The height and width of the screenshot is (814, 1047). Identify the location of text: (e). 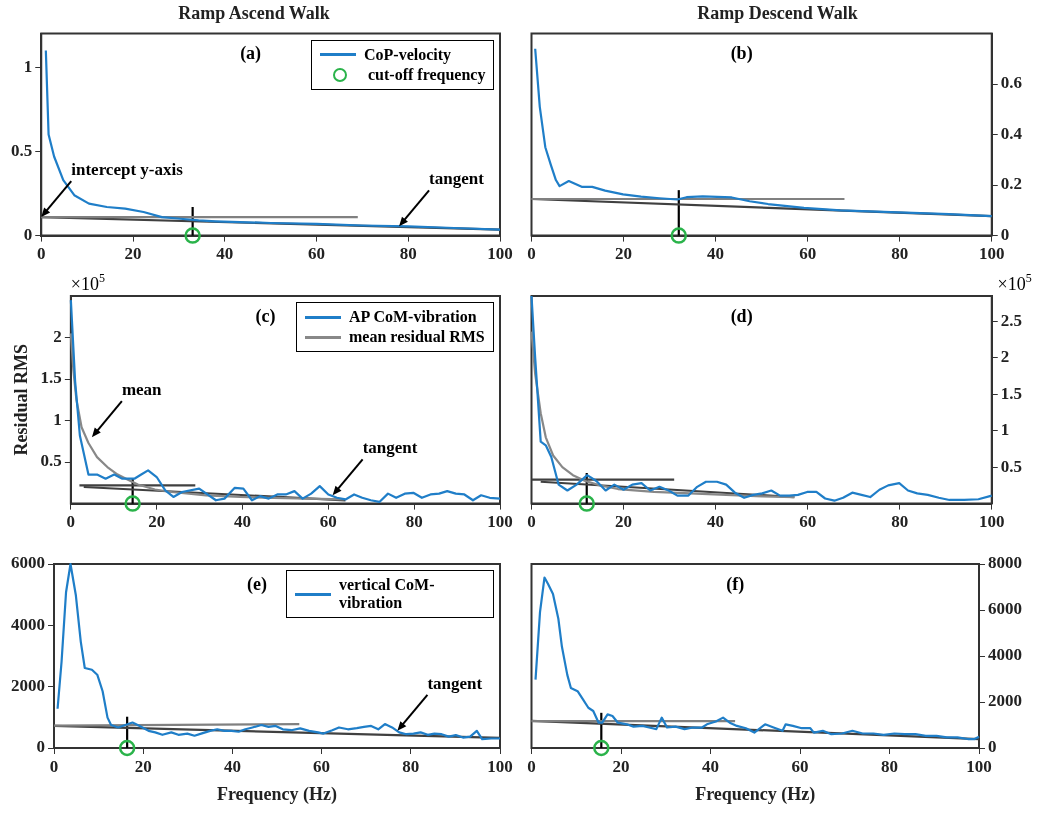
(257, 584).